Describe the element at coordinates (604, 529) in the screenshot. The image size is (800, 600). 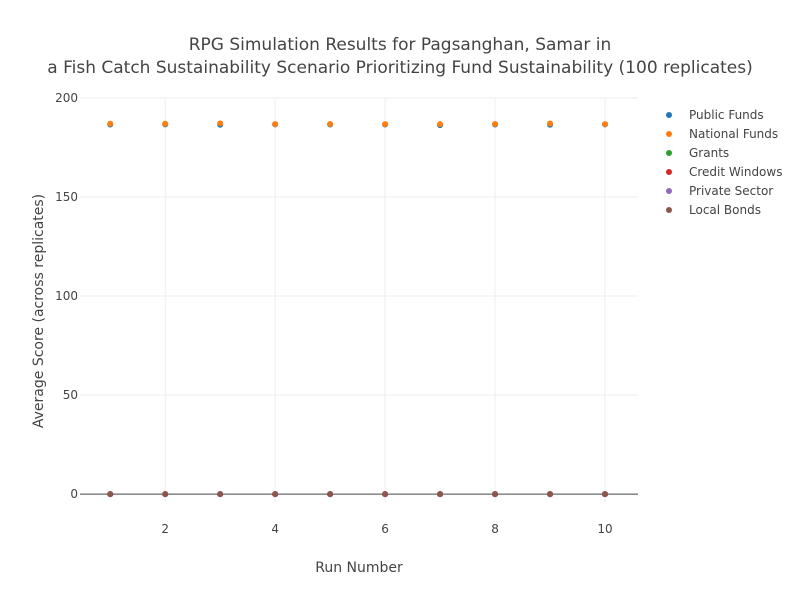
I see `x-tick-label: 10` at that location.